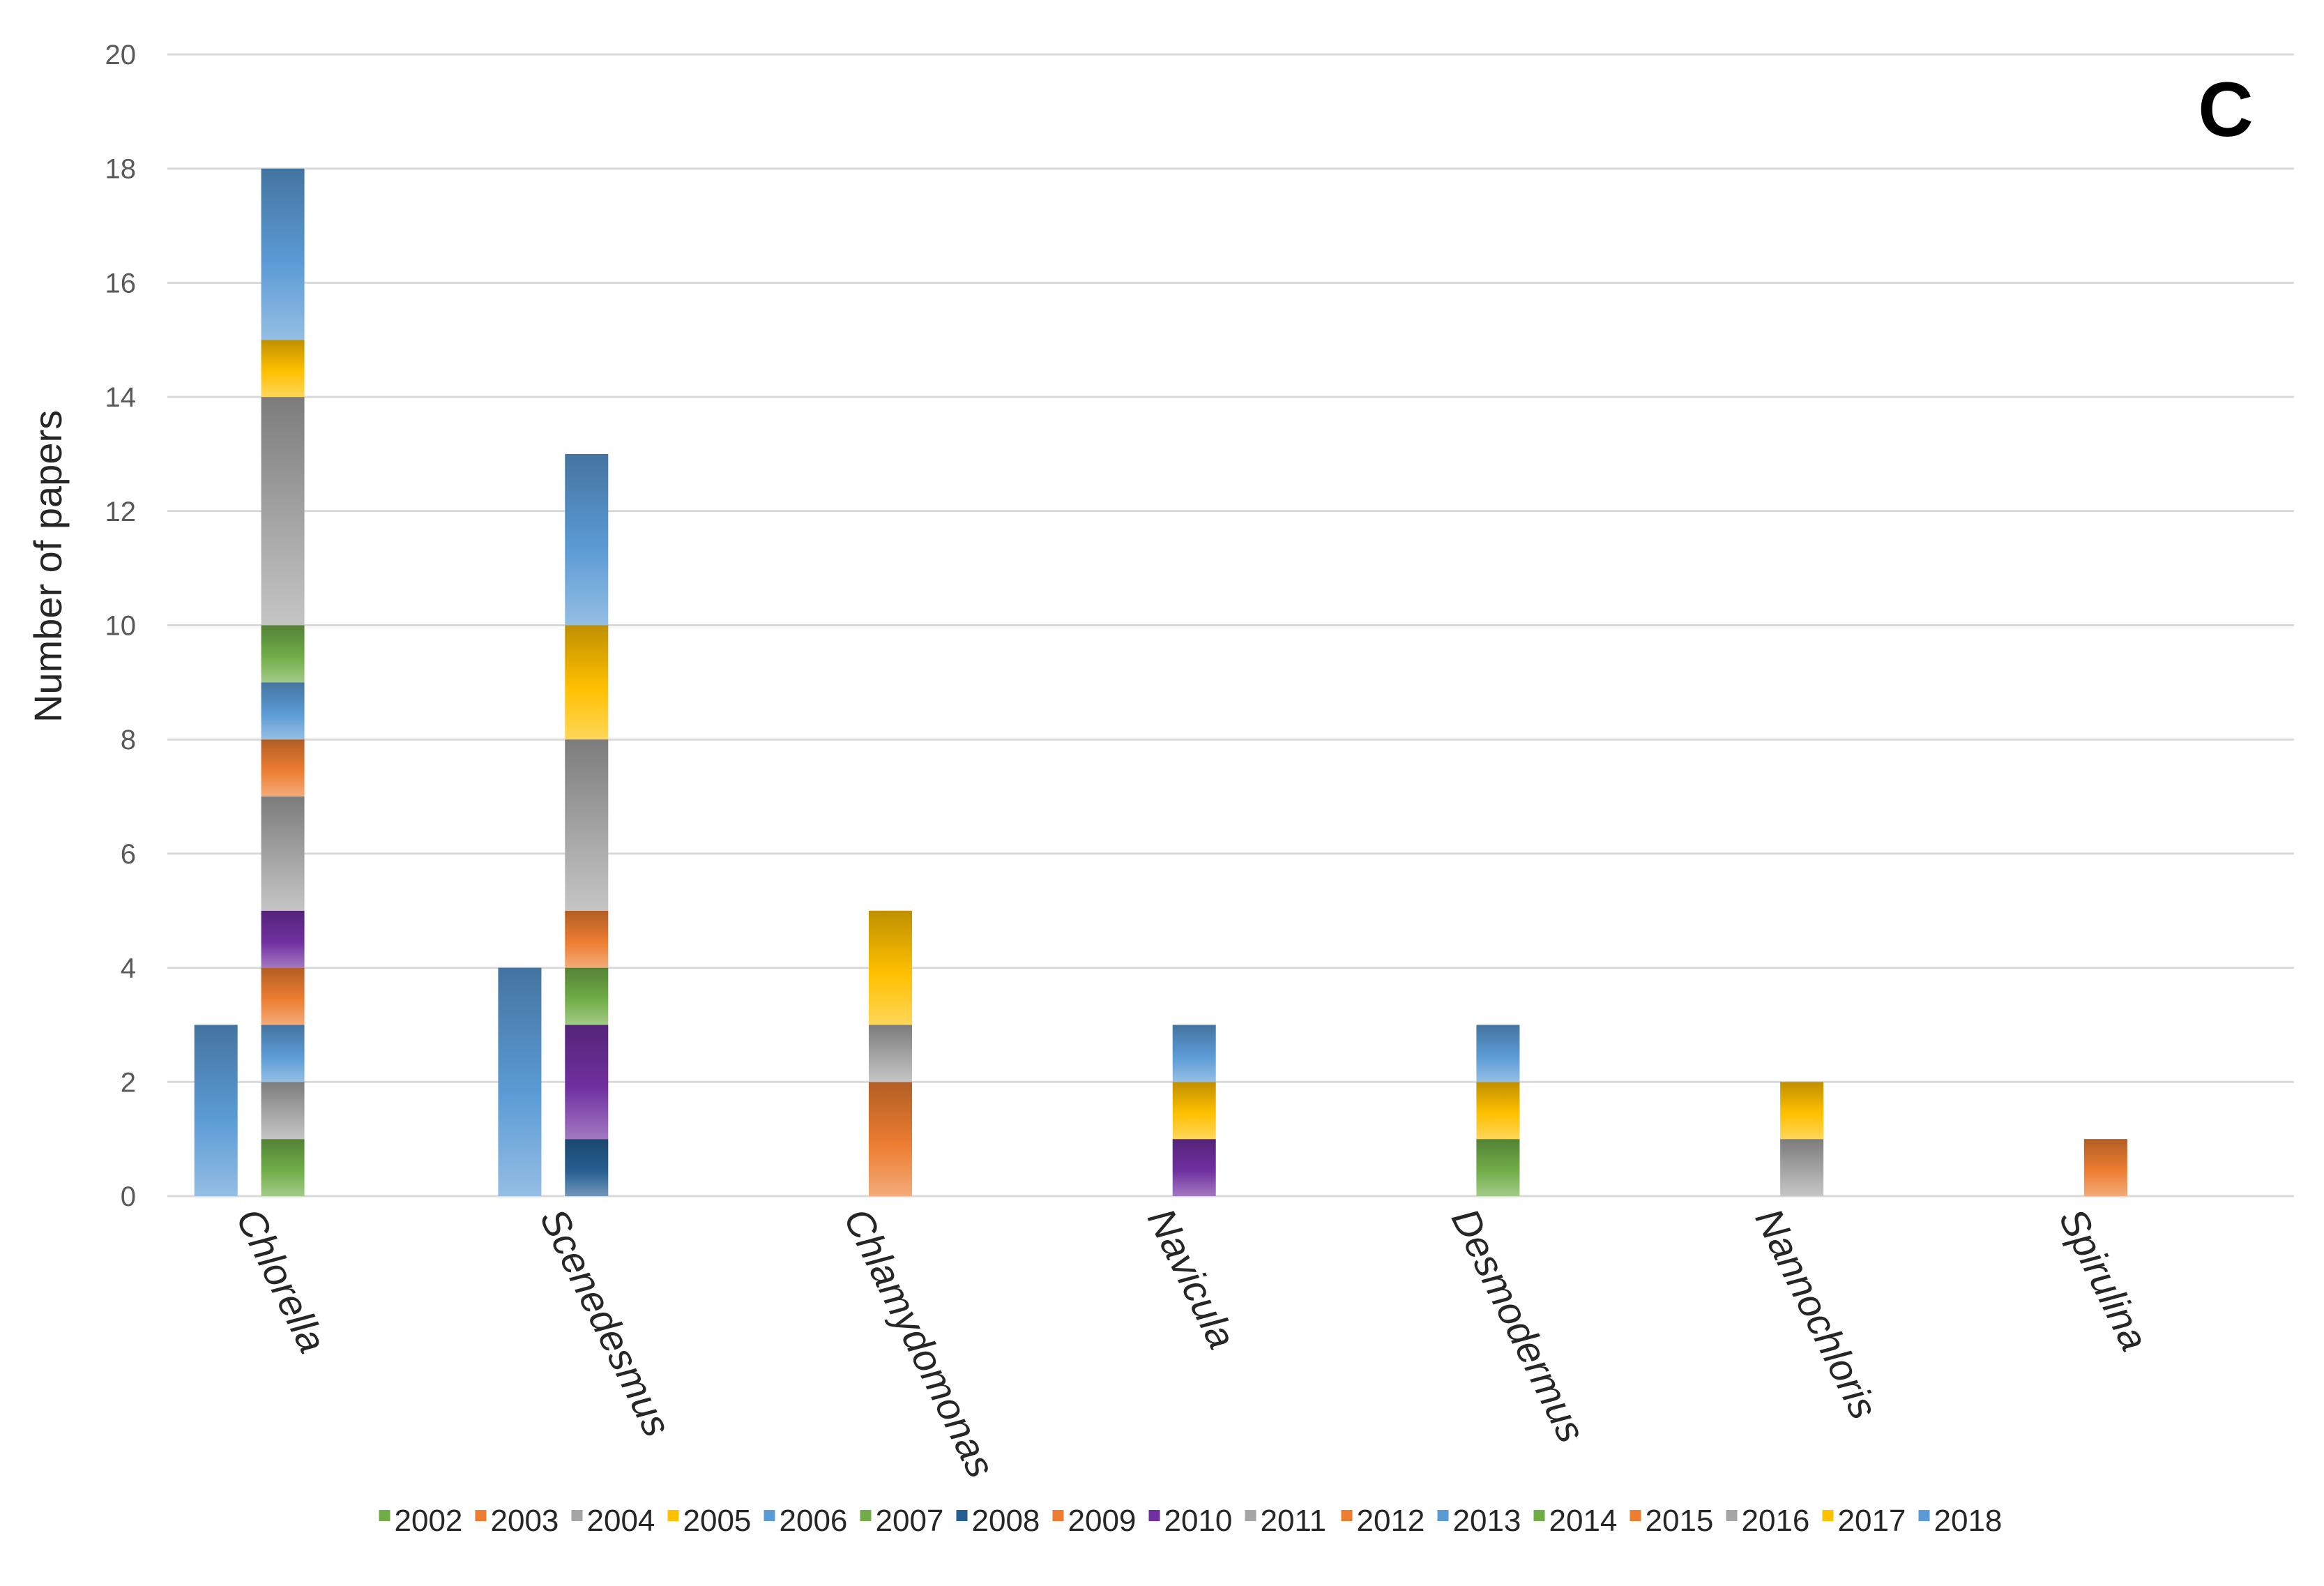  I want to click on legend-item: 2011, so click(1286, 1521).